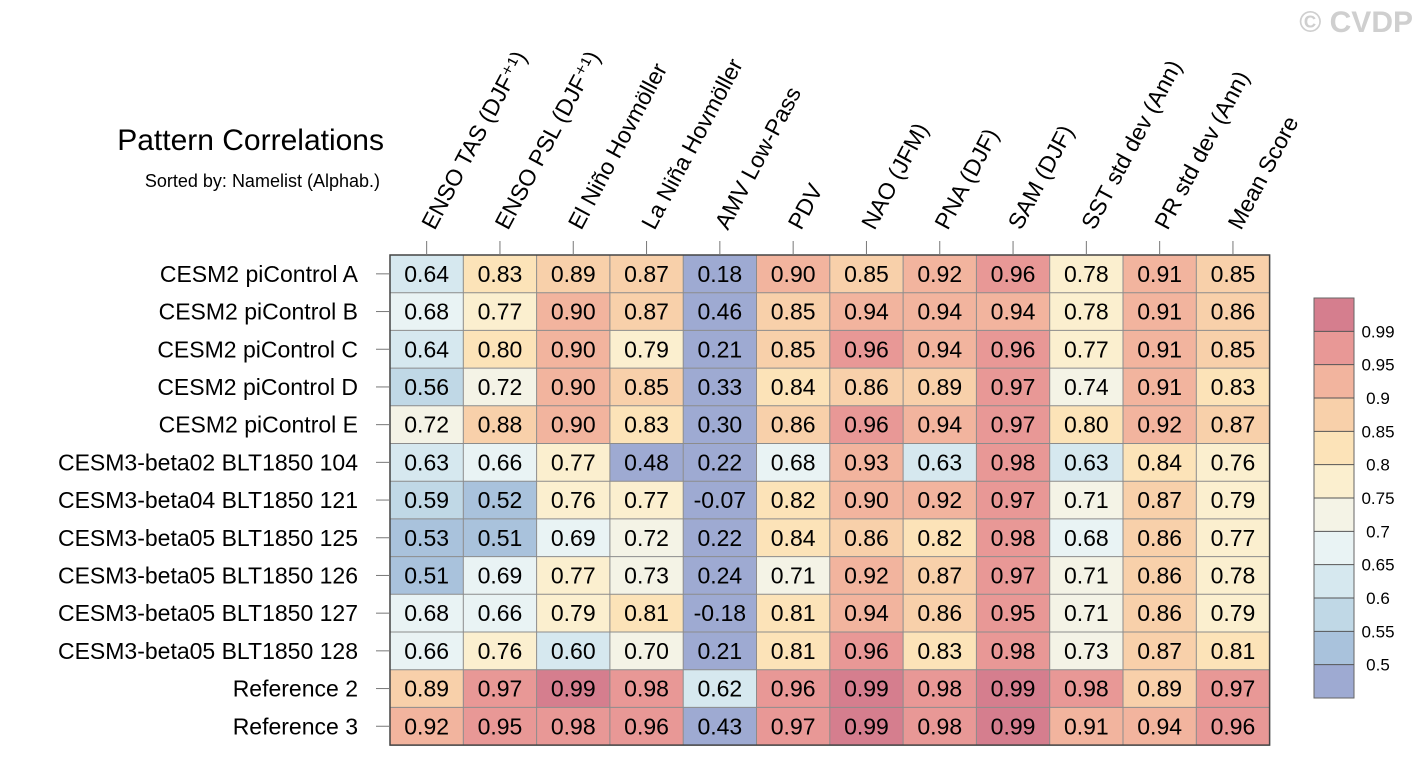 This screenshot has width=1423, height=764. I want to click on colorbar: 0.5 0.55 0.6 0.65 0.7 0.75 0.8 0.85 0.9 0.95 0.99, so click(1354, 498).